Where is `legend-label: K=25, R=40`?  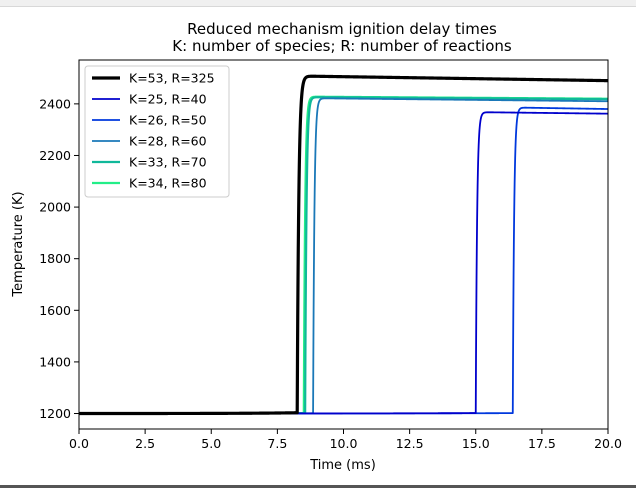 legend-label: K=25, R=40 is located at coordinates (168, 99).